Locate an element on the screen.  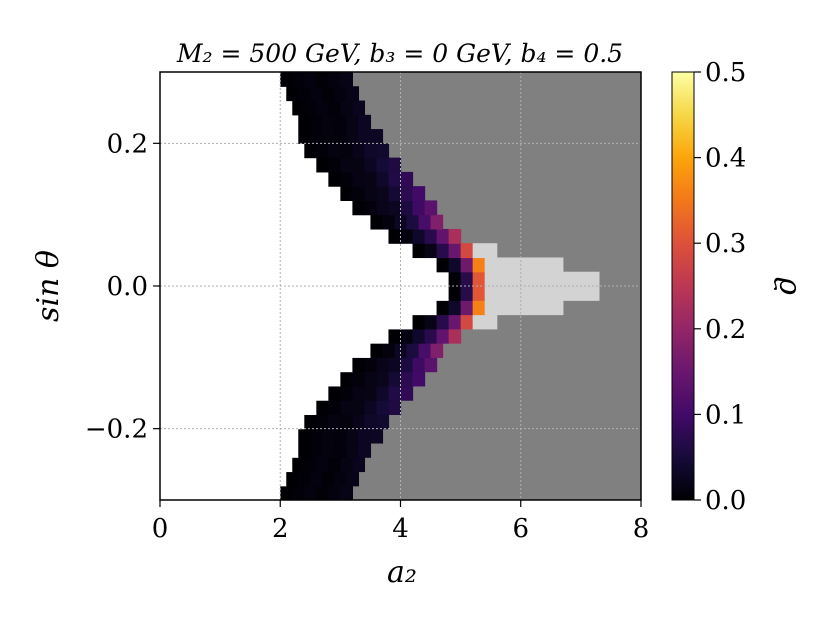
colorbar-tick-label: 0.3 is located at coordinates (725, 244).